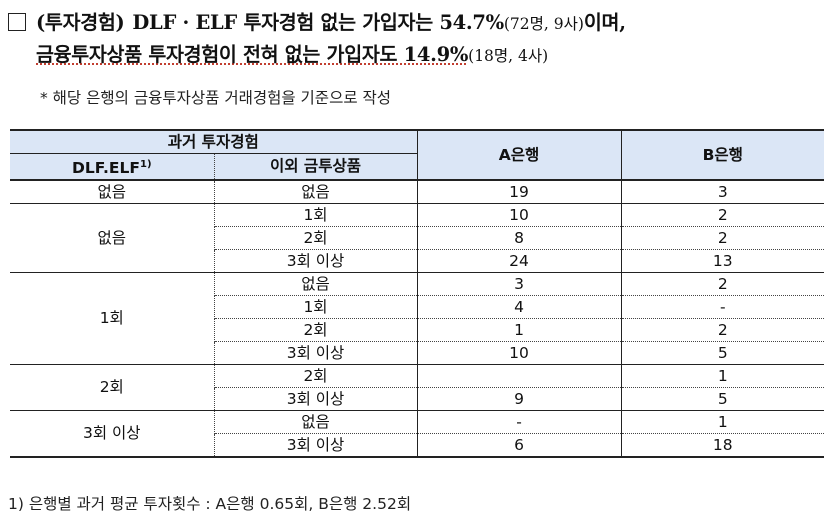  I want to click on bank-a-cell: 24, so click(518, 261).